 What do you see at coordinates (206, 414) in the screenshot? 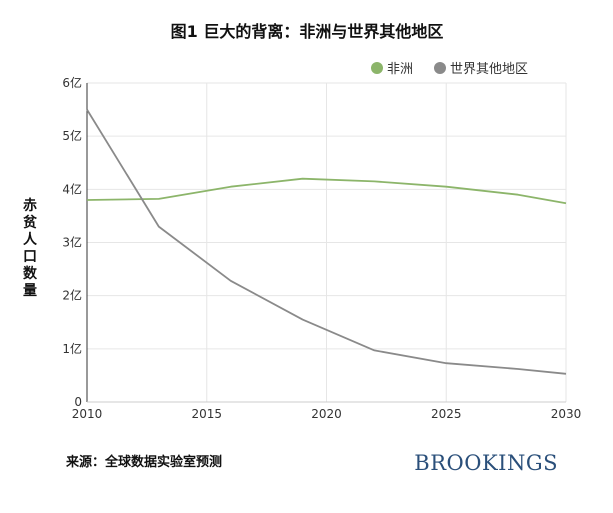
I see `x-tick-label: 2015` at bounding box center [206, 414].